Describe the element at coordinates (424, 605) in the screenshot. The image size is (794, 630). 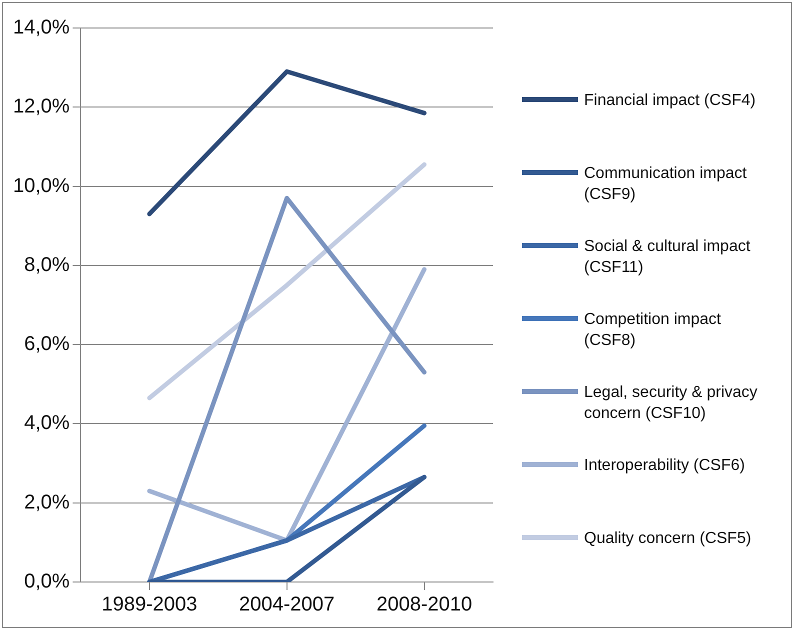
I see `x-tick-label: 2008-2010` at that location.